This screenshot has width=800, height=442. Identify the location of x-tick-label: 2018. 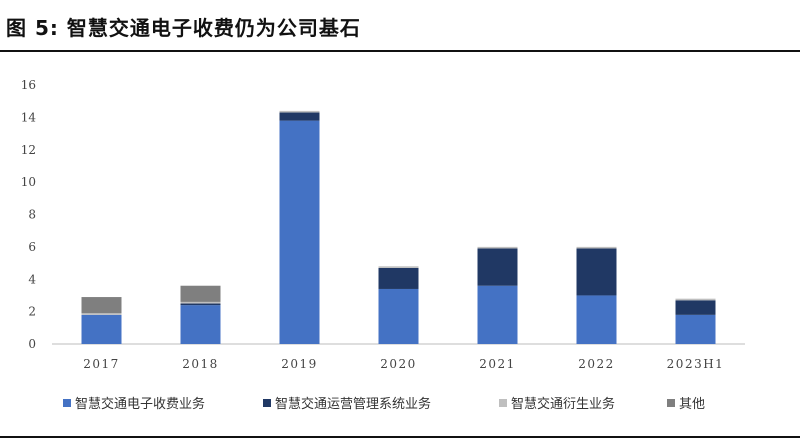
(200, 364).